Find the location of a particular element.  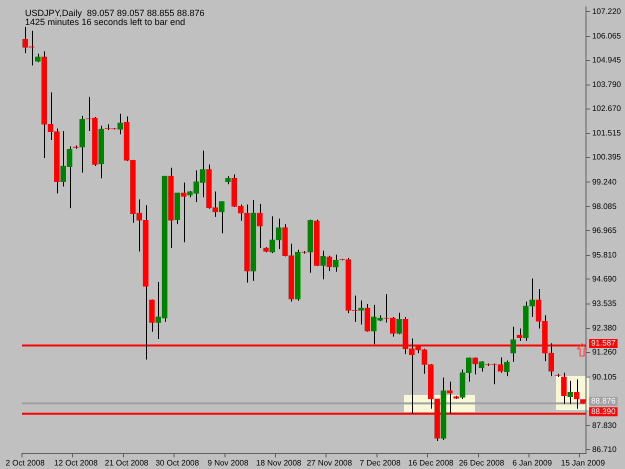

ref-line-label: 91.587 is located at coordinates (603, 343).